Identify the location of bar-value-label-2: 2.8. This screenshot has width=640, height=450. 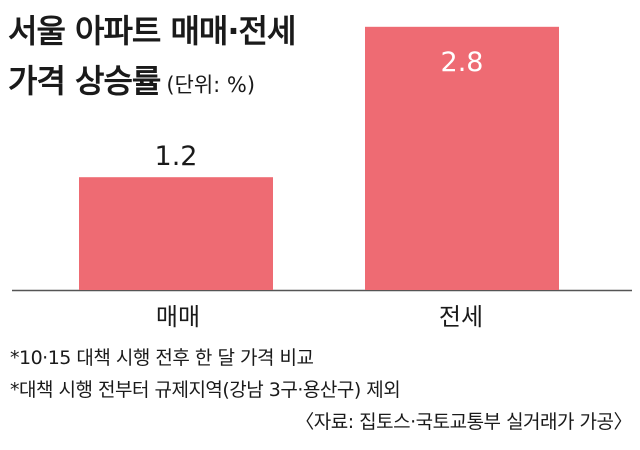
(462, 62).